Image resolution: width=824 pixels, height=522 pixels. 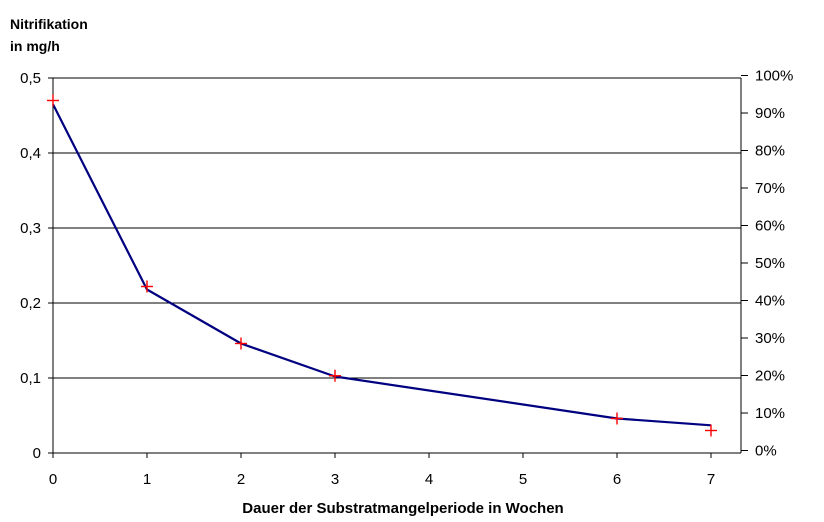 I want to click on y-tick-label: 0, so click(x=37, y=453).